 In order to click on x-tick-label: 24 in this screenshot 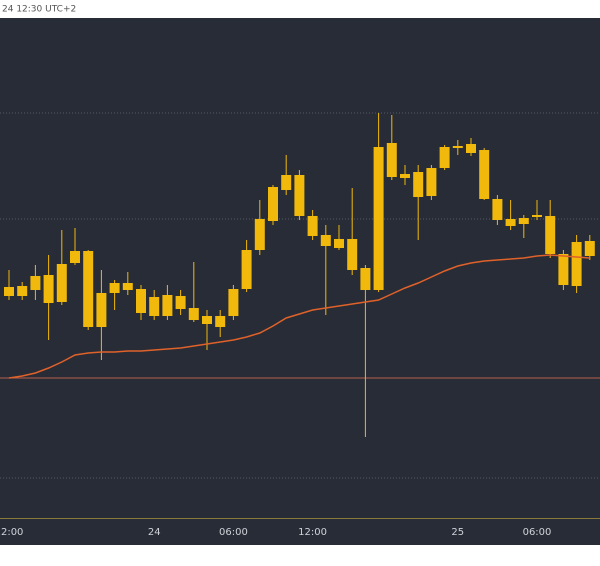, I will do `click(154, 532)`.